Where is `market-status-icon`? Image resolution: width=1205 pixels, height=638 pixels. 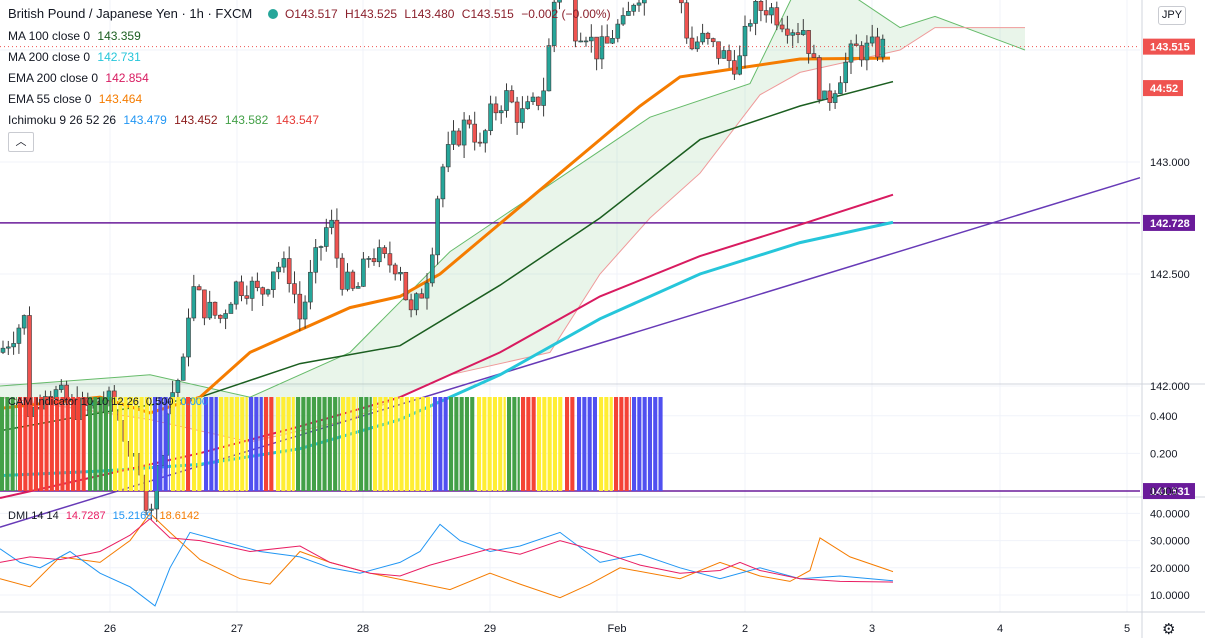 market-status-icon is located at coordinates (272, 14).